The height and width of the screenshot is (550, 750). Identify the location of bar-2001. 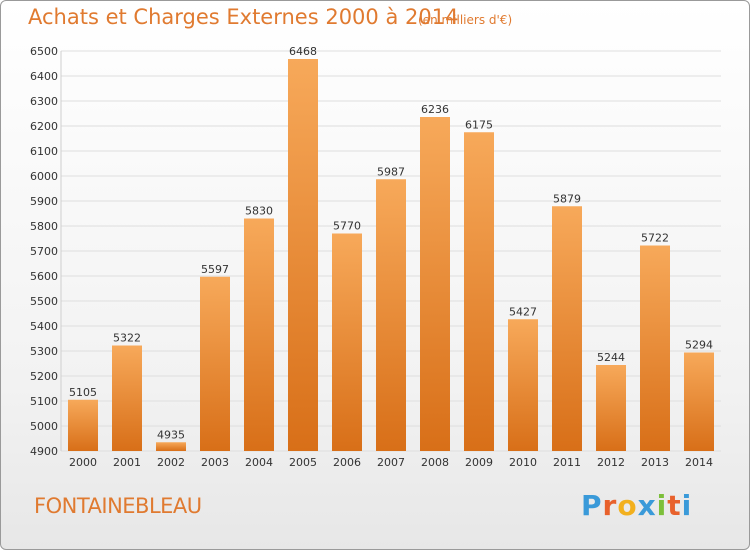
(127, 398).